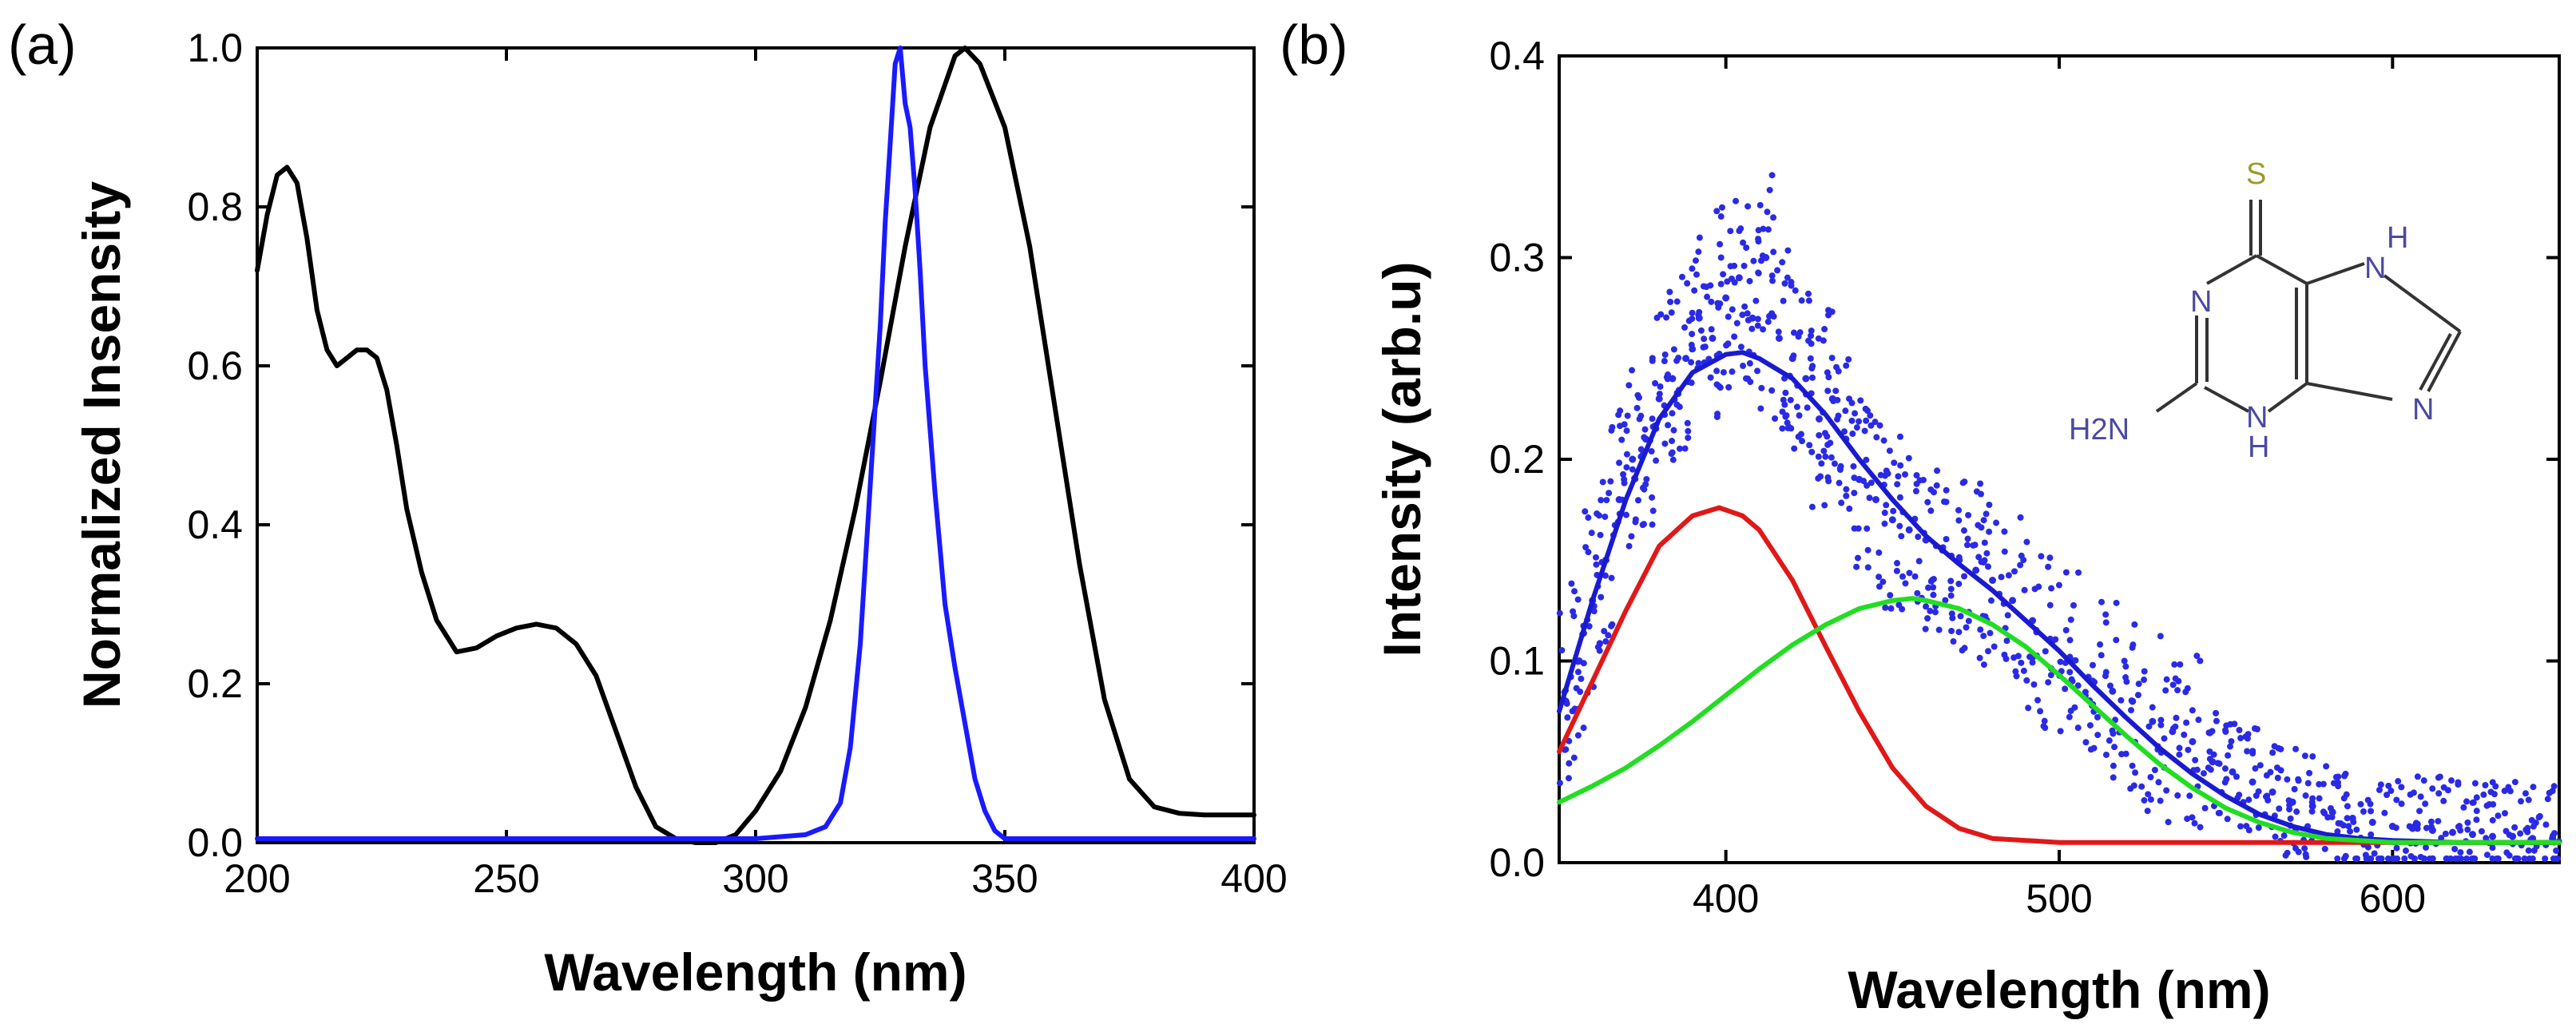 The image size is (2576, 1028). I want to click on x-tick-label: 250, so click(506, 878).